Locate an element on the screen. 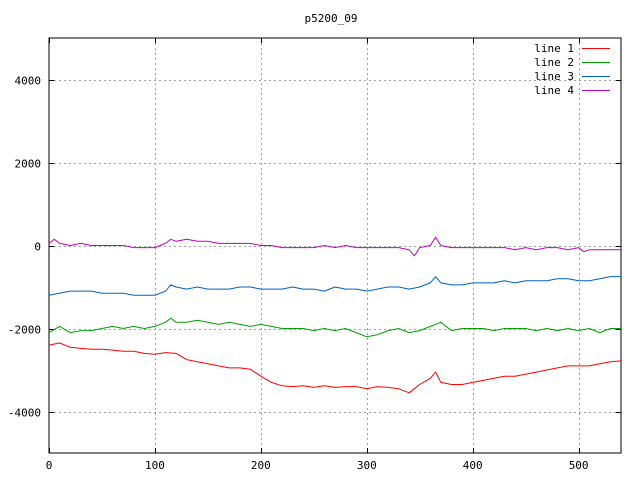 Image resolution: width=640 pixels, height=480 pixels. y-tick-label: -2000 is located at coordinates (24, 330).